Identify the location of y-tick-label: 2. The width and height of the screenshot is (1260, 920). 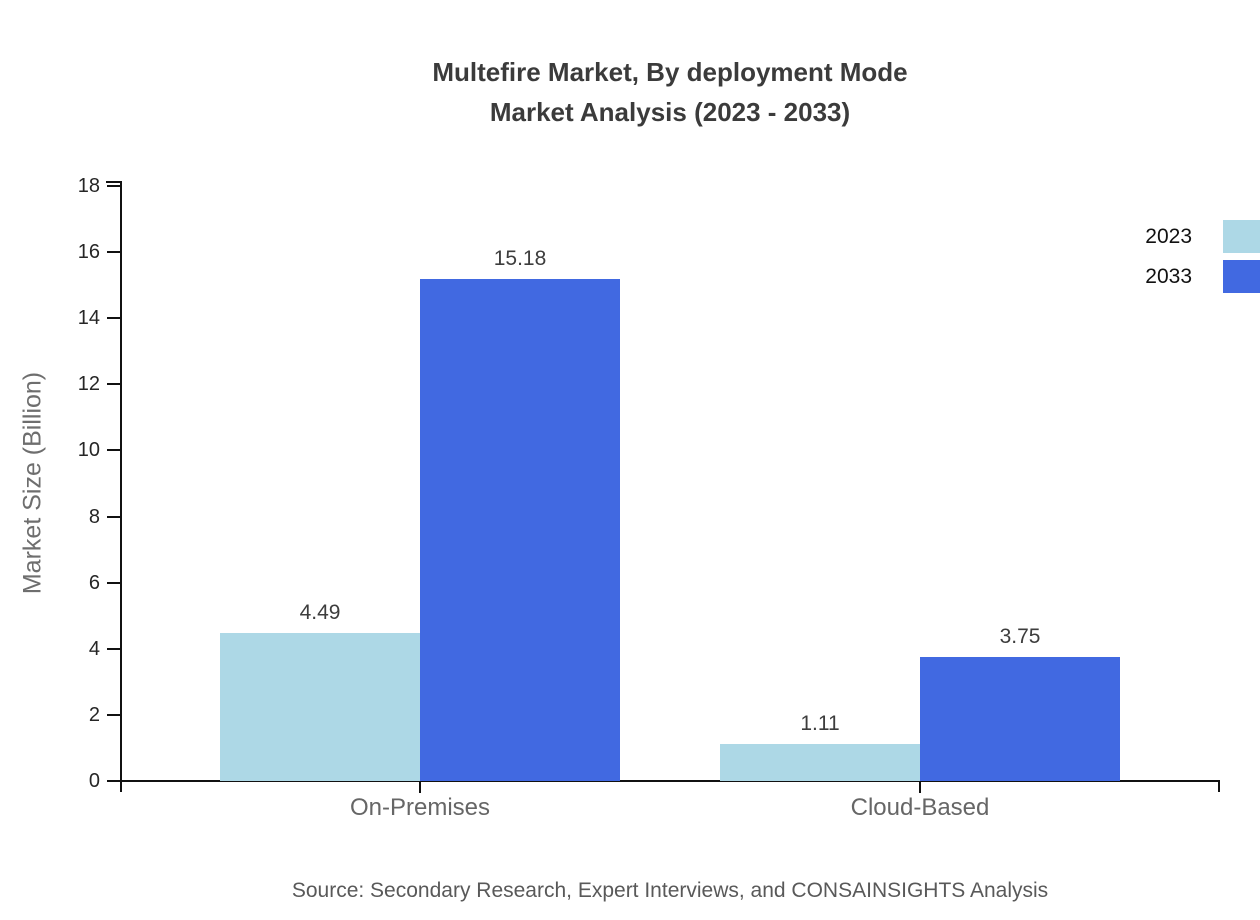
(94, 714).